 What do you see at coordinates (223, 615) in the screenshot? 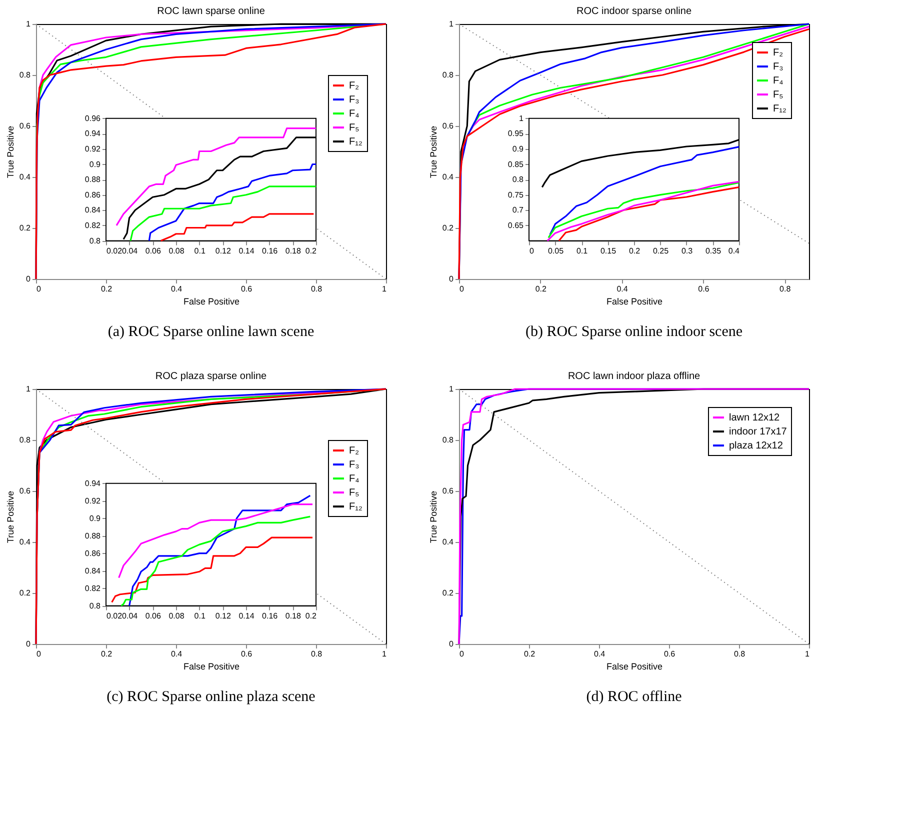
I see `x-tick-label: 0.12` at bounding box center [223, 615].